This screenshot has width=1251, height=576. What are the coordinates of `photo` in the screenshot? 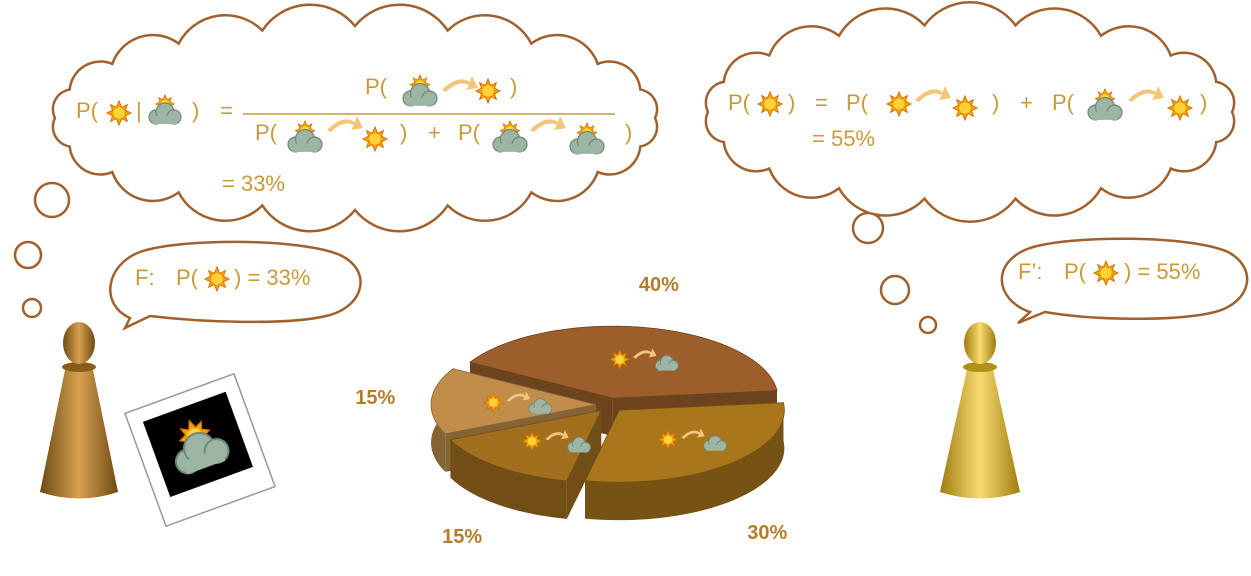 It's located at (200, 450).